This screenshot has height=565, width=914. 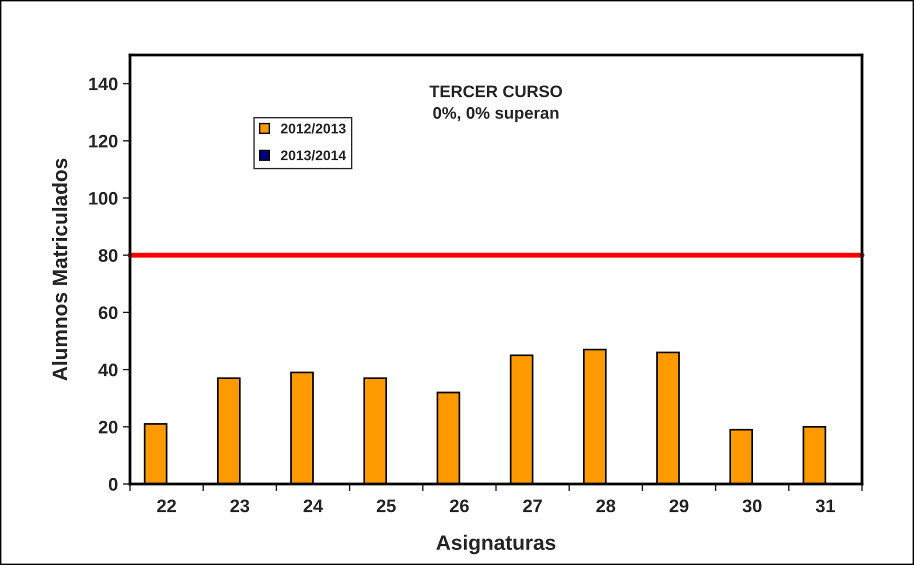 I want to click on x-tick-label: 27, so click(x=532, y=505).